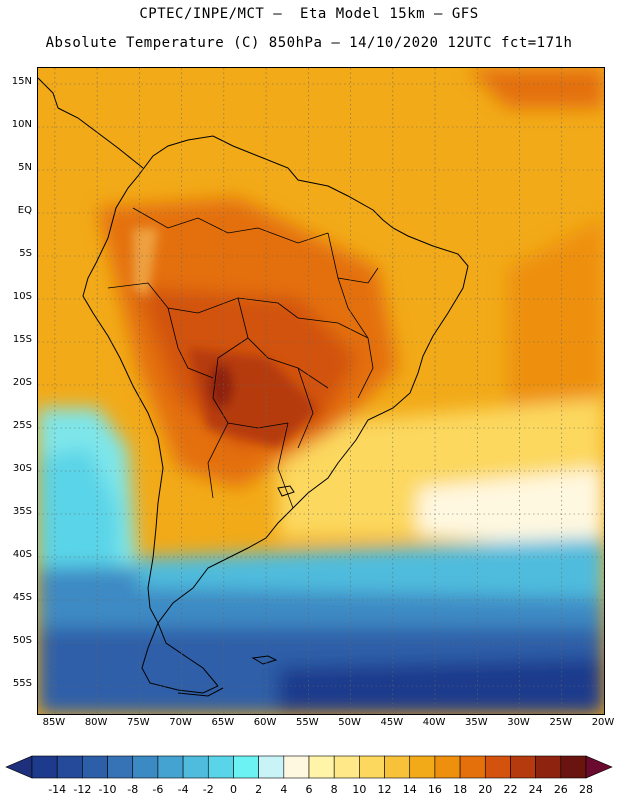  Describe the element at coordinates (307, 722) in the screenshot. I see `lon-label: 55W` at that location.